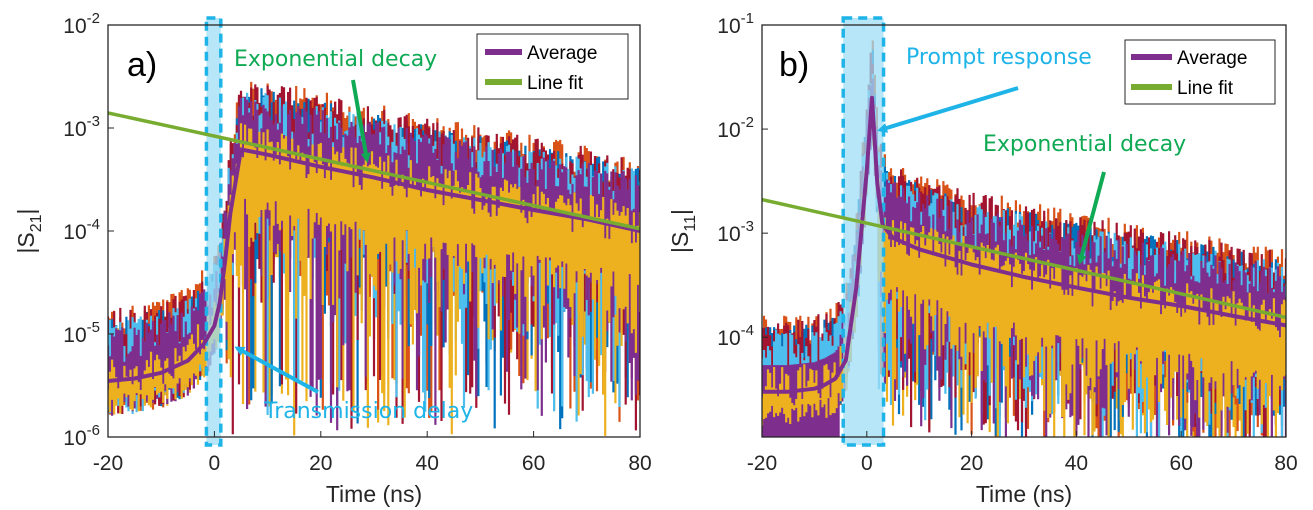 The height and width of the screenshot is (510, 1313). What do you see at coordinates (1084, 144) in the screenshot?
I see `panel-b-annotation-exponential-decay: Exponential decay` at bounding box center [1084, 144].